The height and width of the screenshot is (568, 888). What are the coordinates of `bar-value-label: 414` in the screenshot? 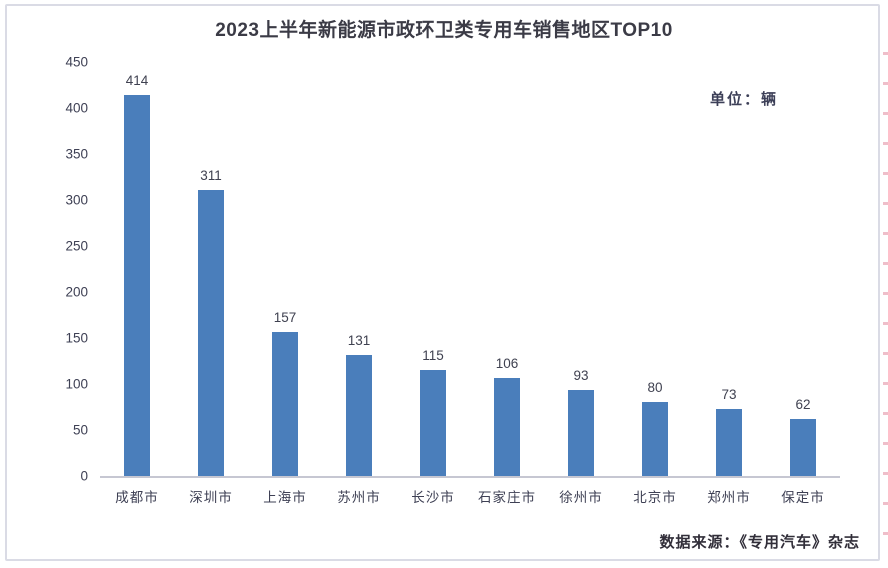 It's located at (137, 81).